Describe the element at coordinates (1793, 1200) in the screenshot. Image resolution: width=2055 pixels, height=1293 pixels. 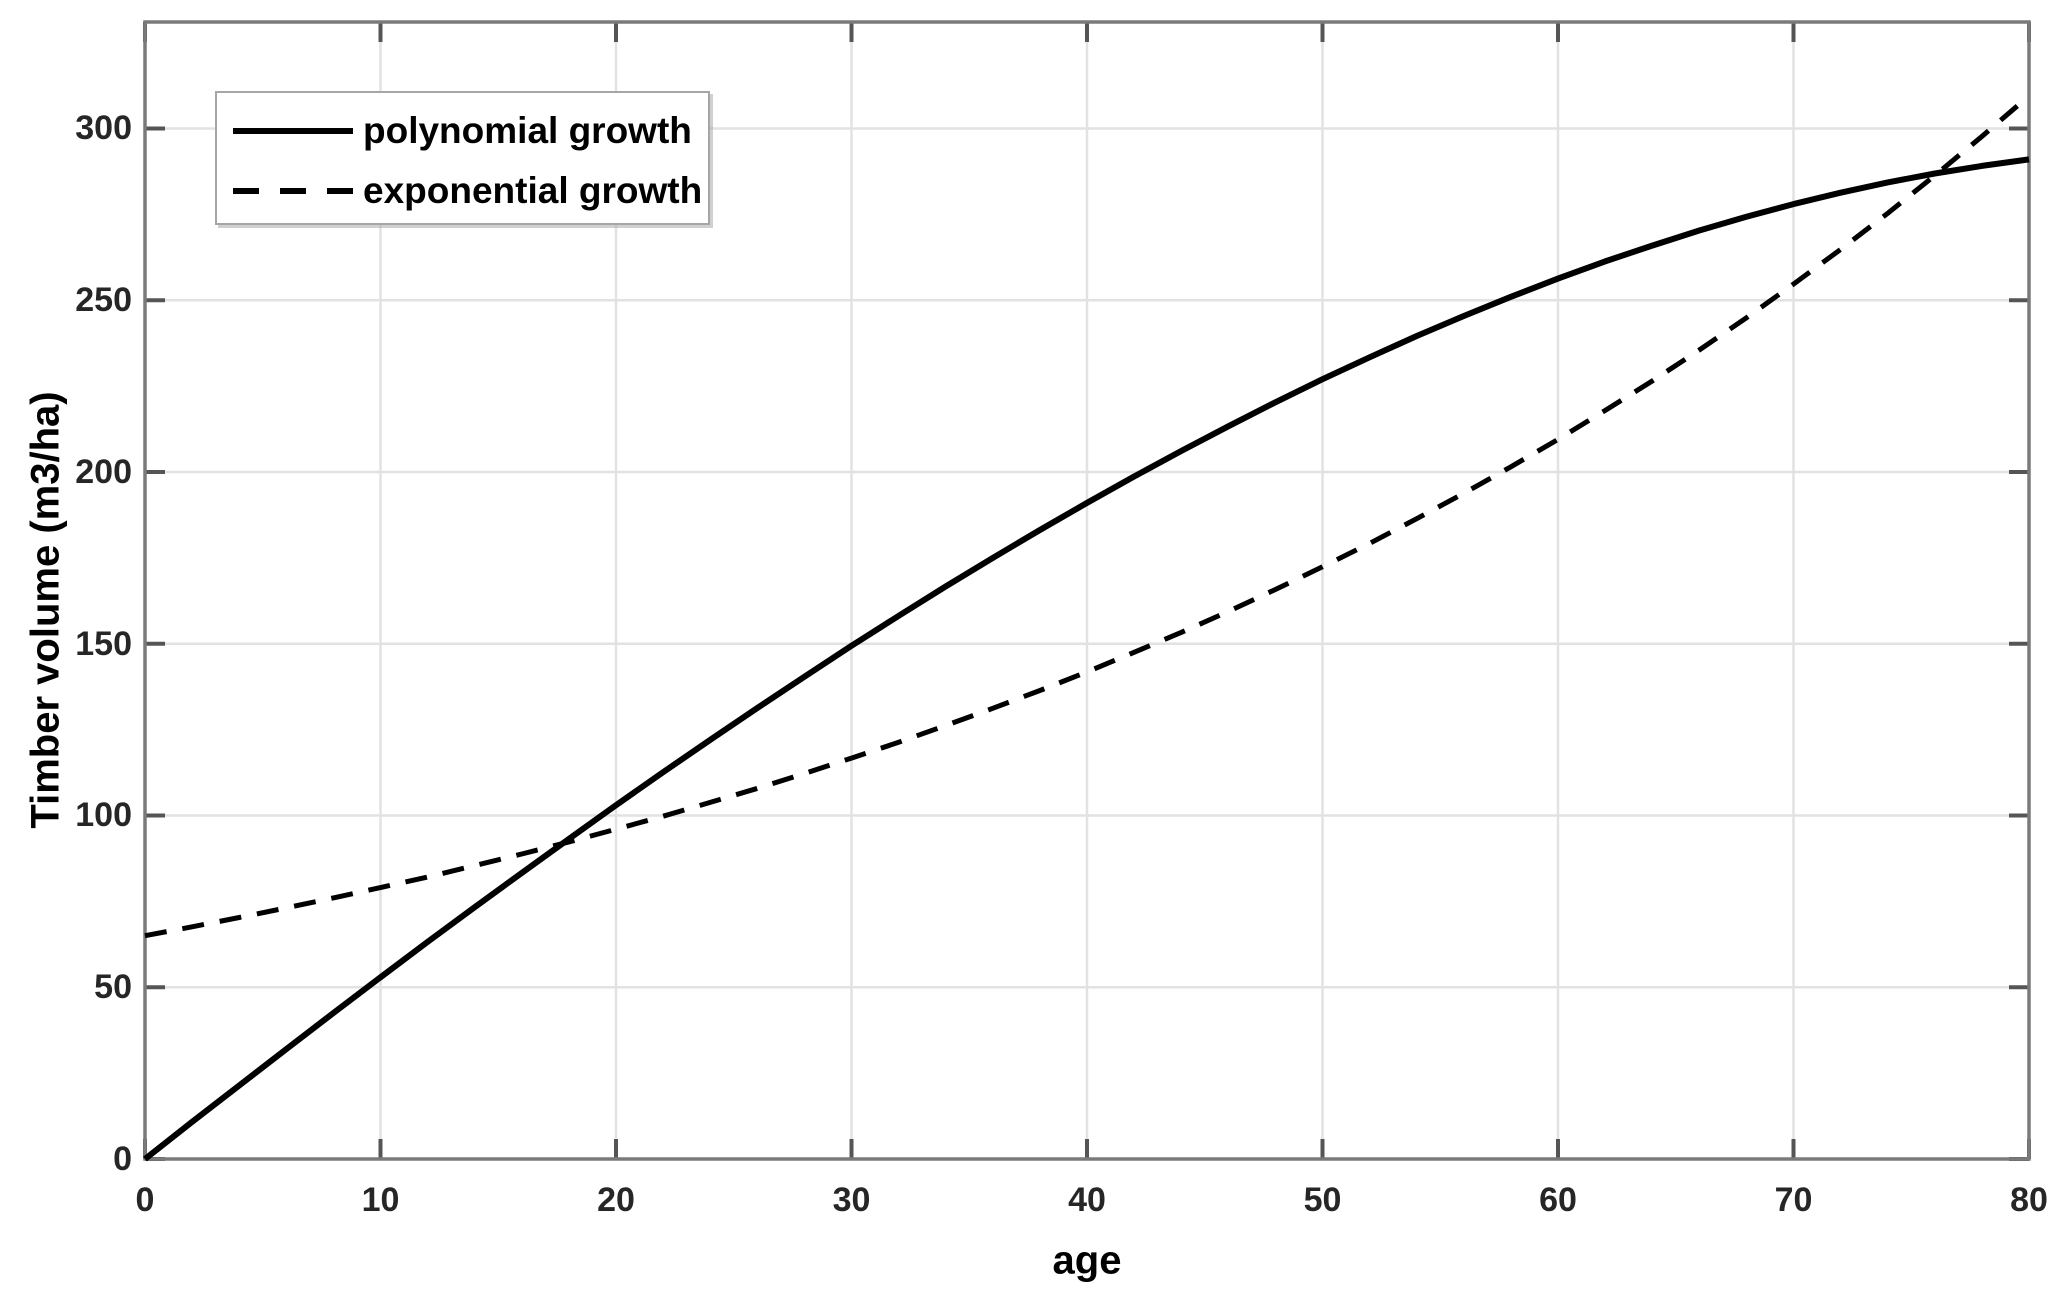
I see `x-tick-label: 70` at that location.